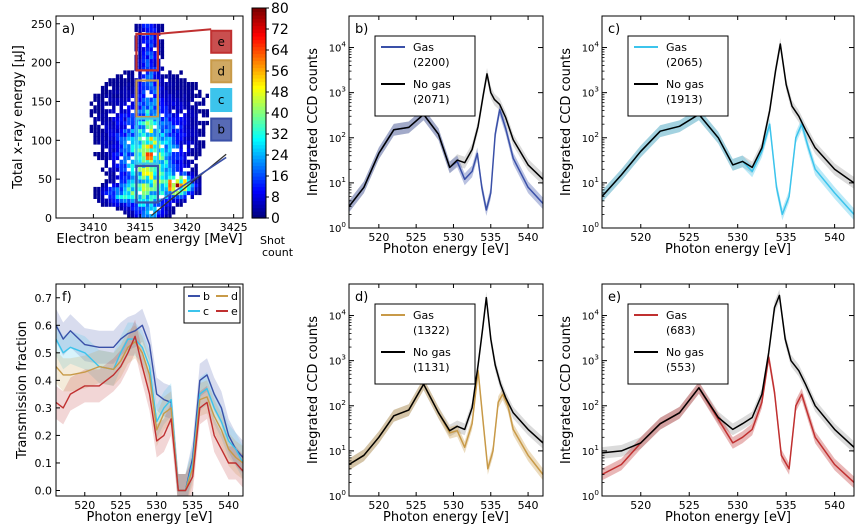  What do you see at coordinates (67, 297) in the screenshot?
I see `f-panel-label: f)` at bounding box center [67, 297].